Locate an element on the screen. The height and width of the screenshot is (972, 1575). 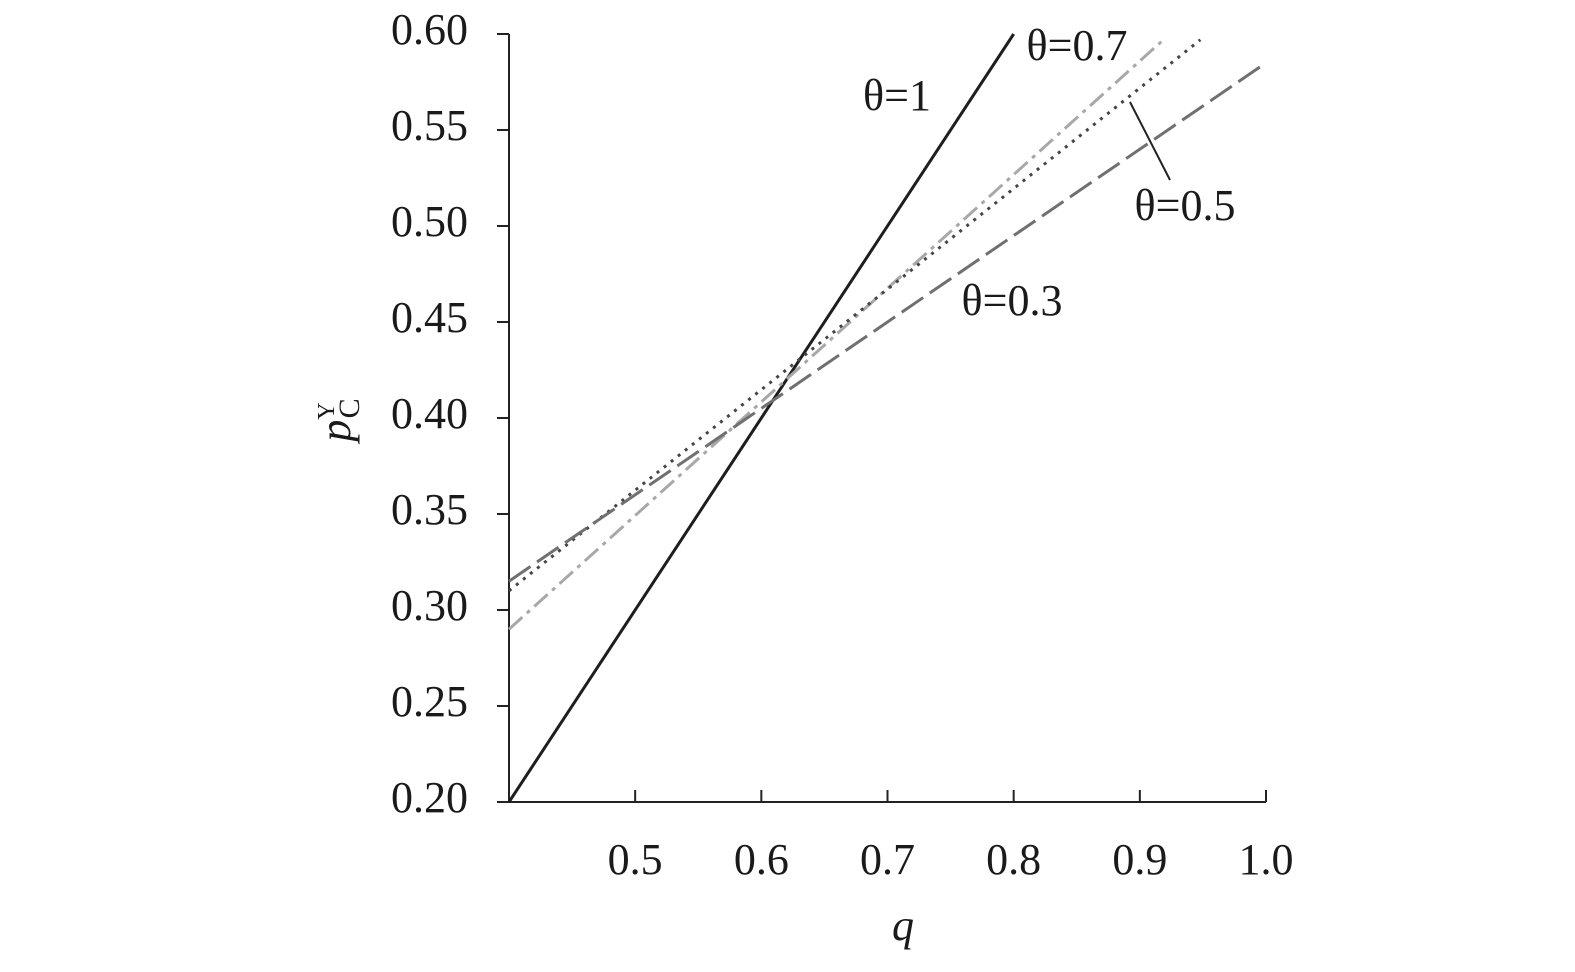
y-tick-label: 0.50 is located at coordinates (429, 221).